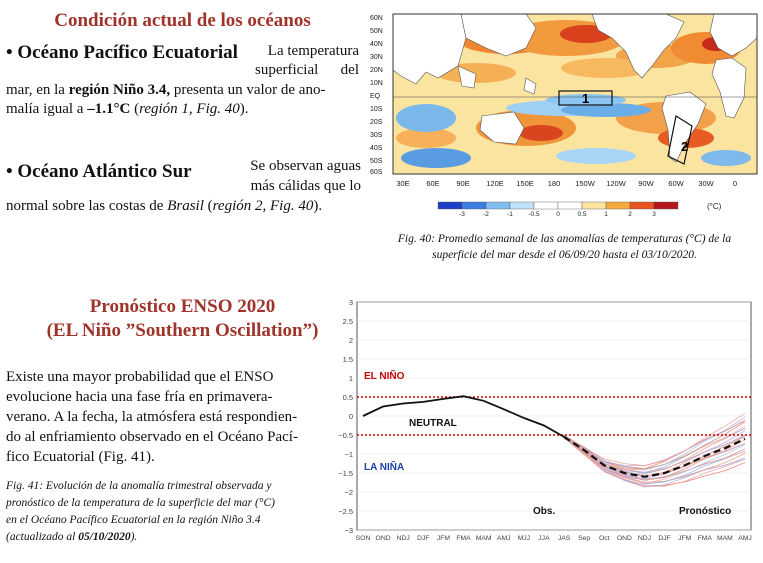 The image size is (763, 563). I want to click on observed-series-line, so click(463, 416).